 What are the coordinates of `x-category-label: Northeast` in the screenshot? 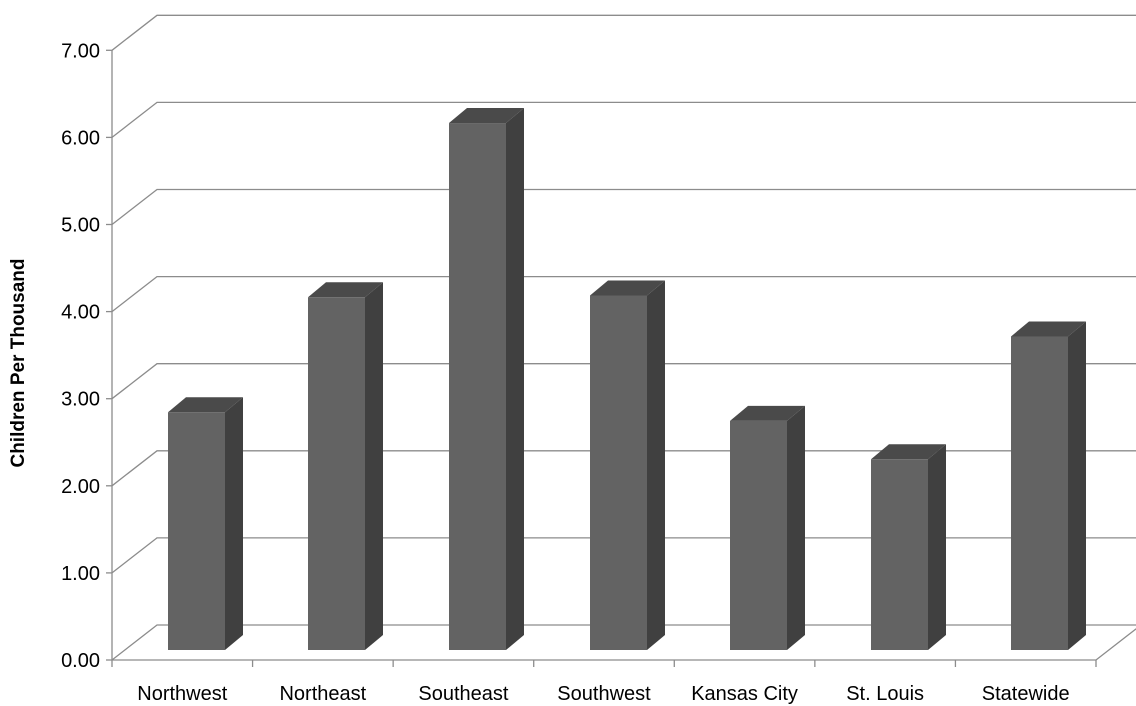 It's located at (322, 694).